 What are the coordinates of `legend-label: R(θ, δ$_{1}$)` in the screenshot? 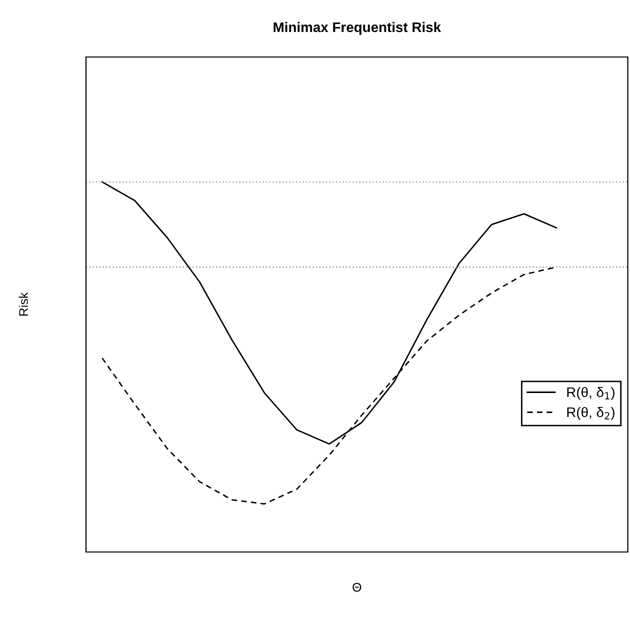 It's located at (590, 393).